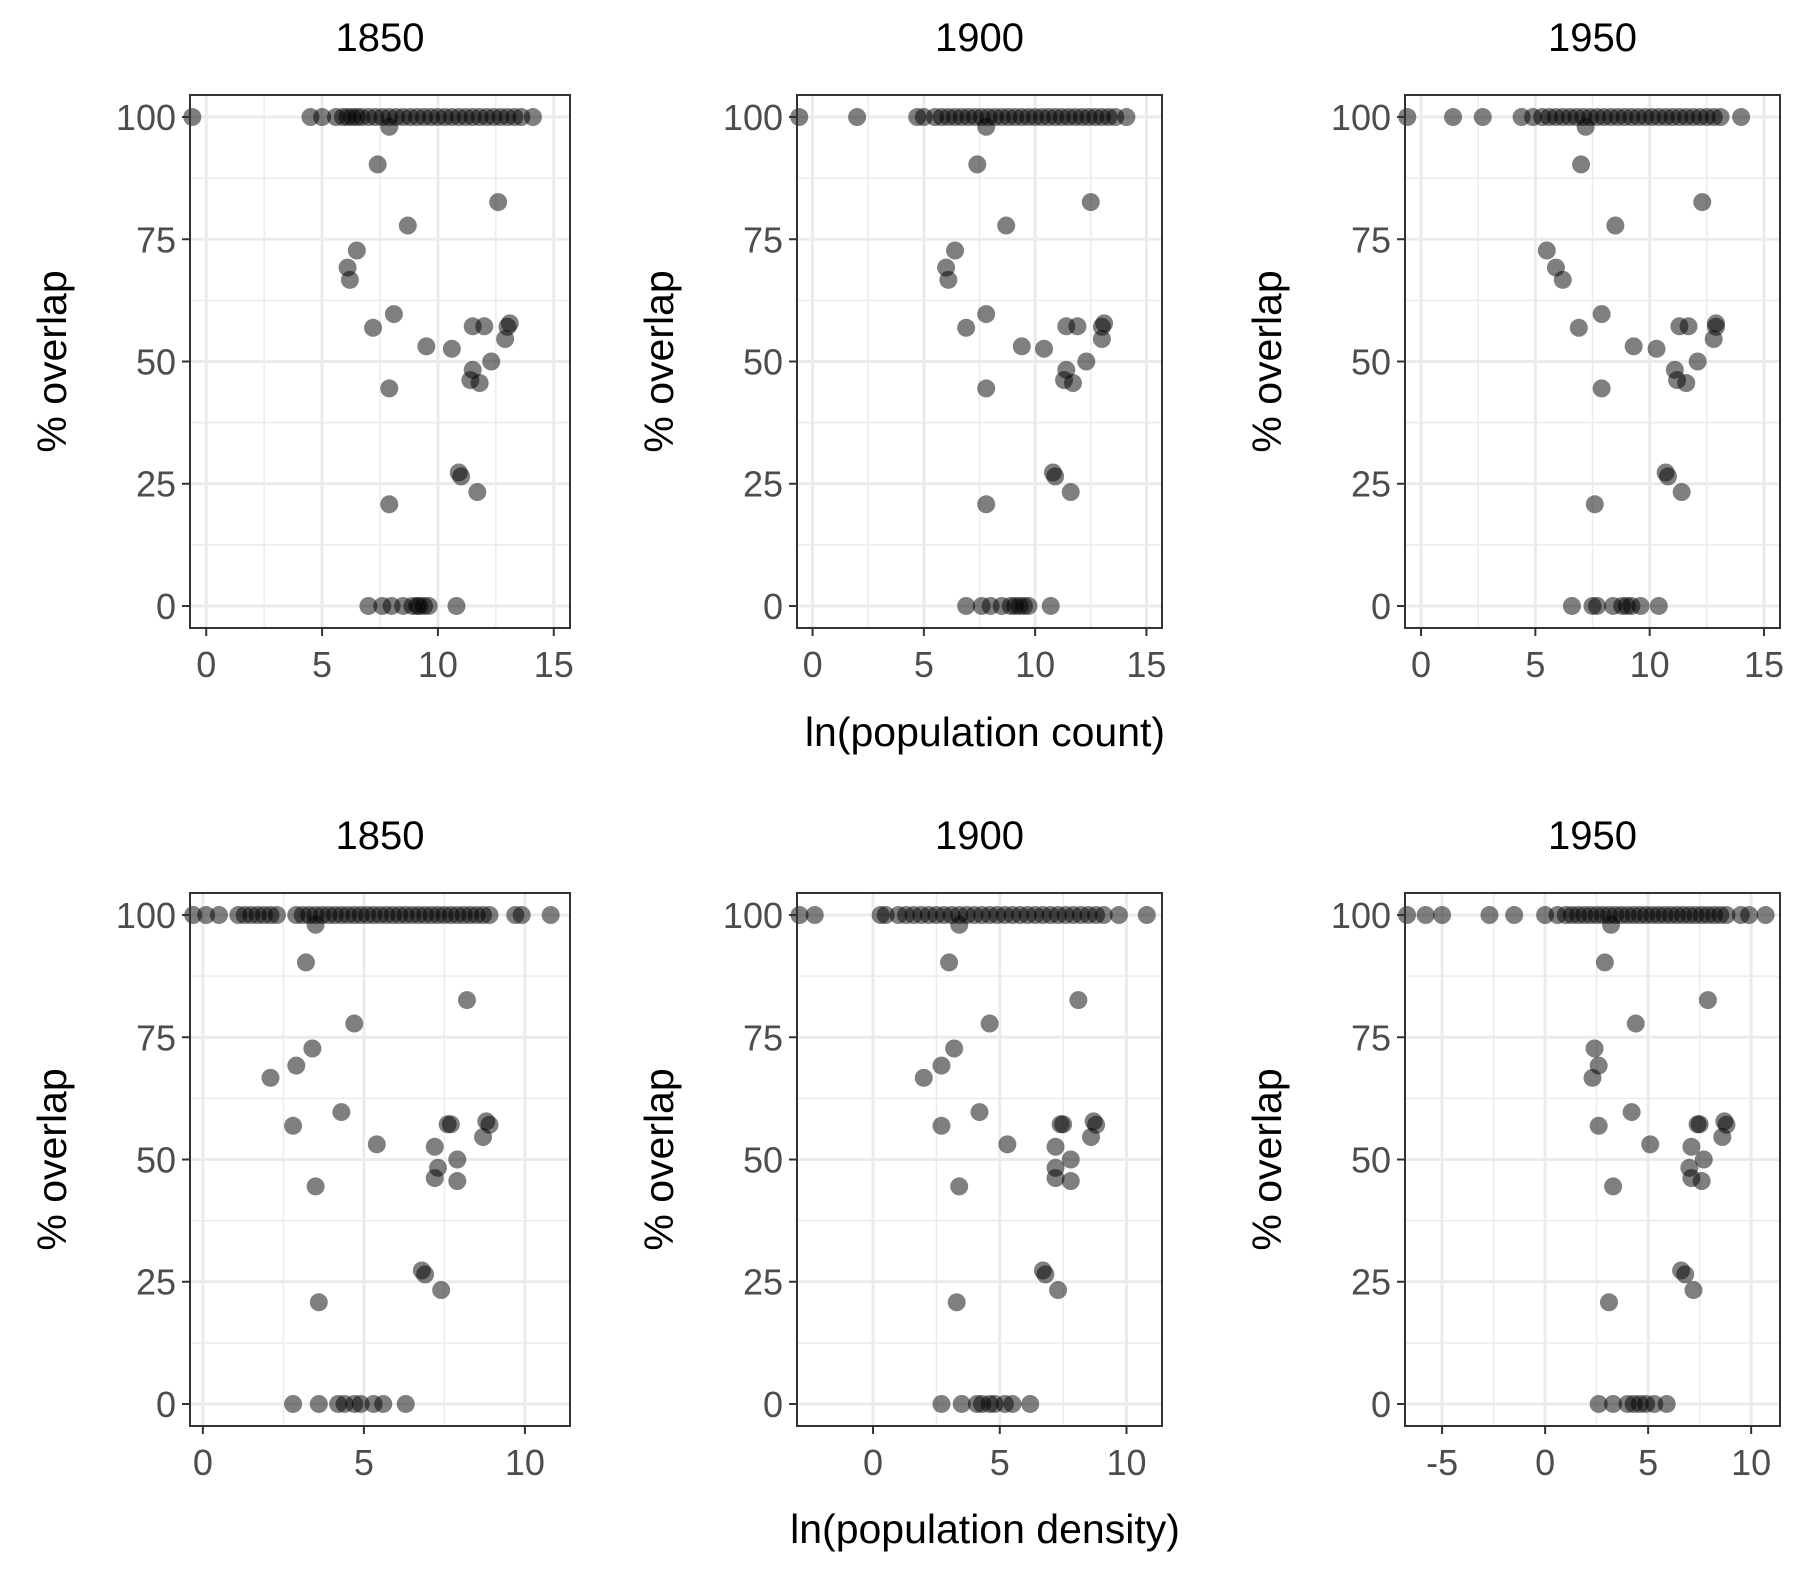 The height and width of the screenshot is (1574, 1800). Describe the element at coordinates (1535, 664) in the screenshot. I see `panel-3-x-tick-label: 5` at that location.